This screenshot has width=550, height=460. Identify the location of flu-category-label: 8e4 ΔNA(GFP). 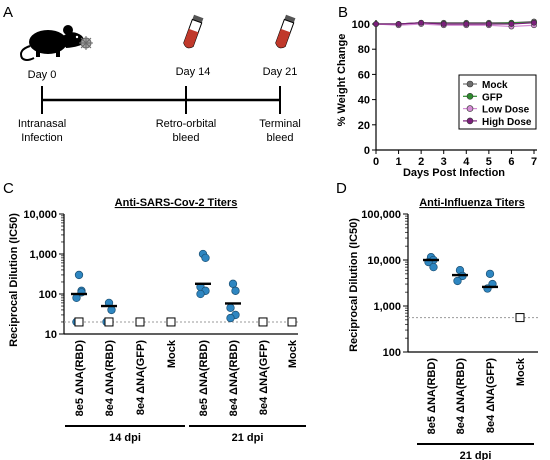
(491, 395).